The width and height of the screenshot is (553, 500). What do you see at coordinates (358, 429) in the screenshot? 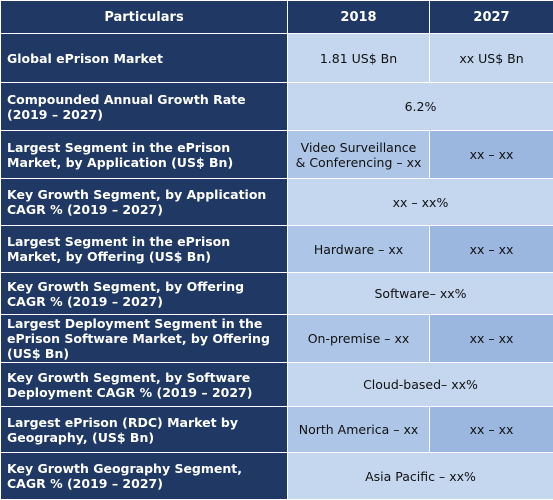
I see `value-2018: North America – xx` at bounding box center [358, 429].